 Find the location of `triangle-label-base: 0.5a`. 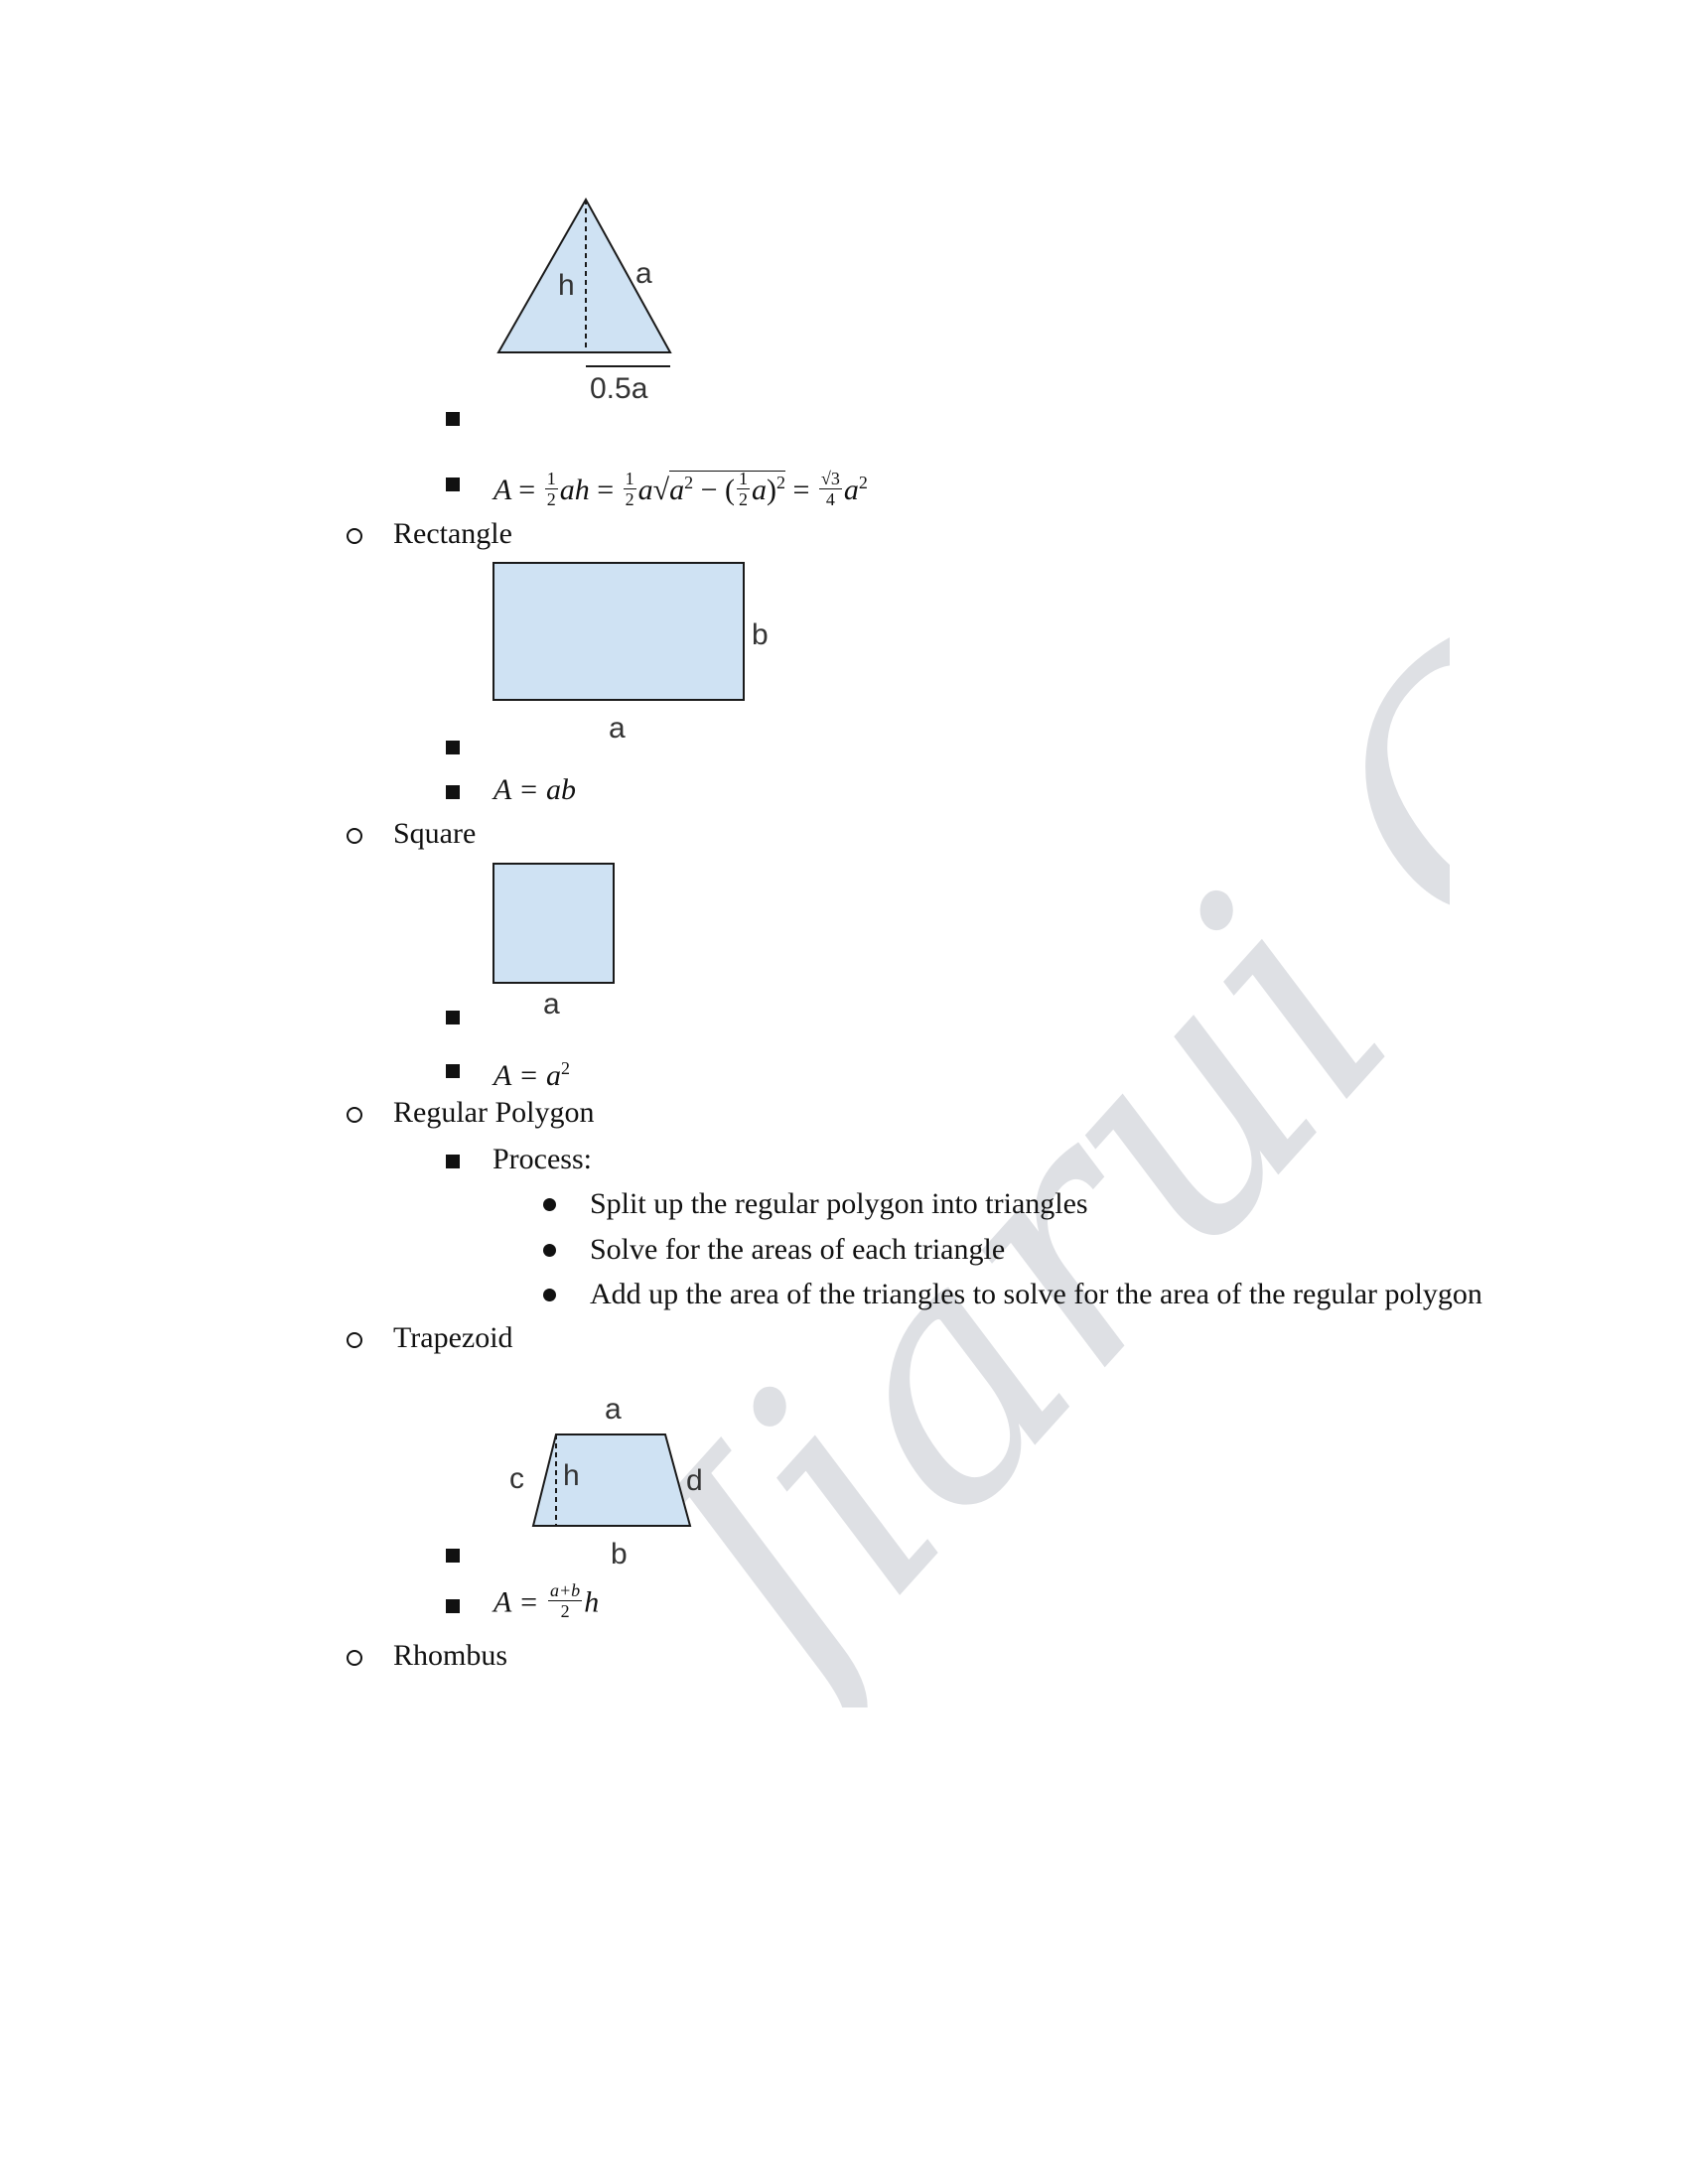

triangle-label-base: 0.5a is located at coordinates (619, 388).